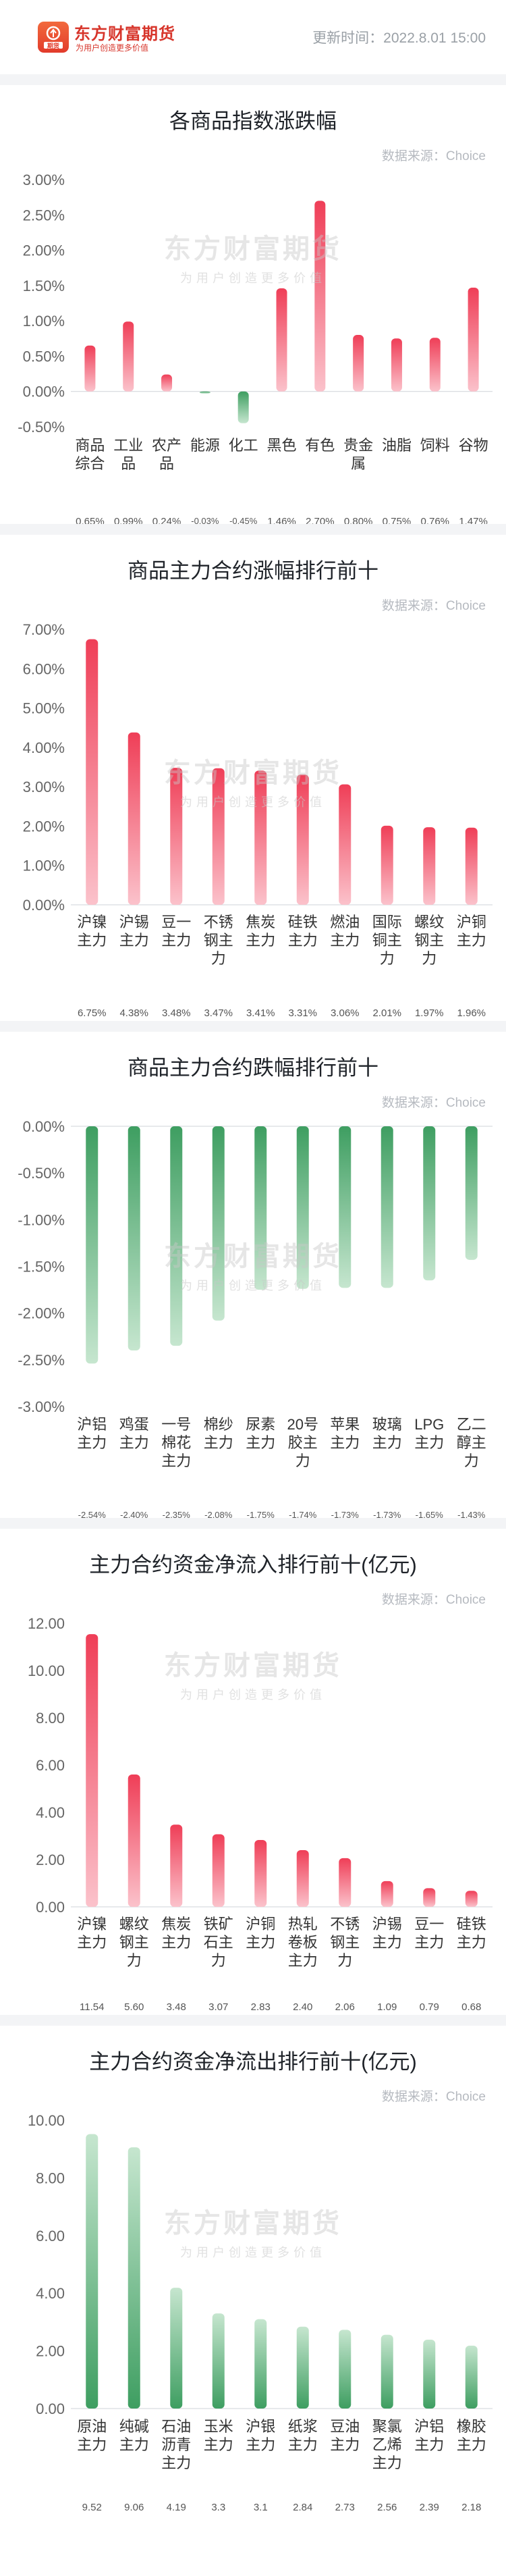  Describe the element at coordinates (44, 356) in the screenshot. I see `y-tick-label: 0.50%` at that location.